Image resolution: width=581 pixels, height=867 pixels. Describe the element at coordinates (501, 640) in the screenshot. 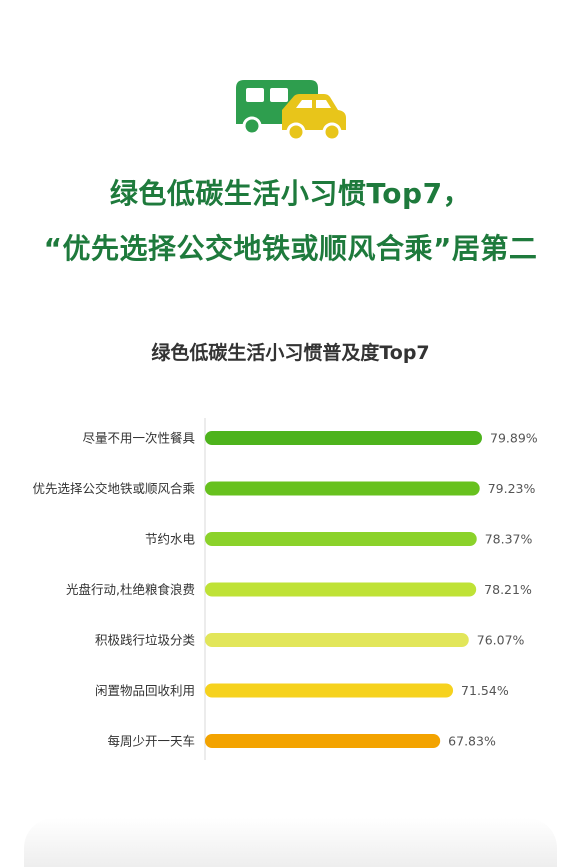

I see `value-label: 76.07%` at that location.